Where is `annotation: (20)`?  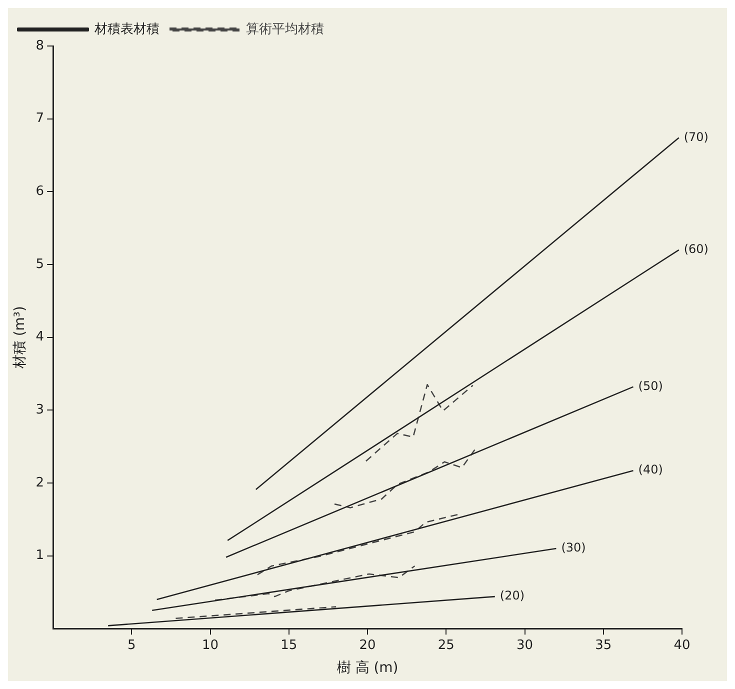
annotation: (20) is located at coordinates (512, 595).